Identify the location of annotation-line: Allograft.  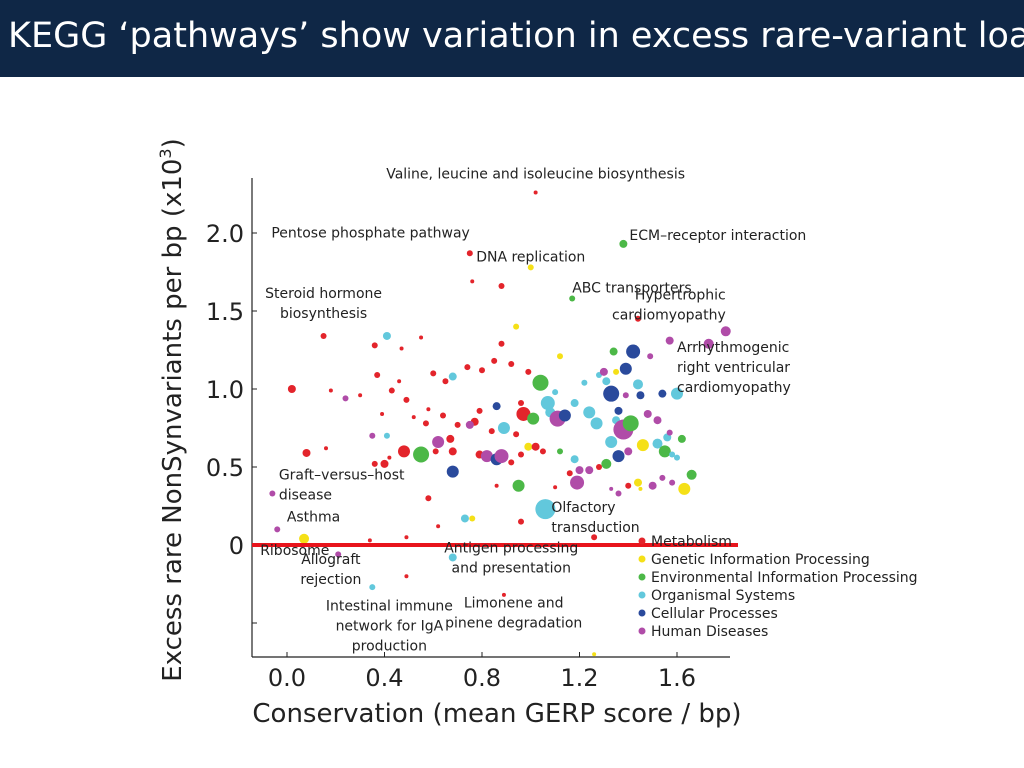
(331, 560).